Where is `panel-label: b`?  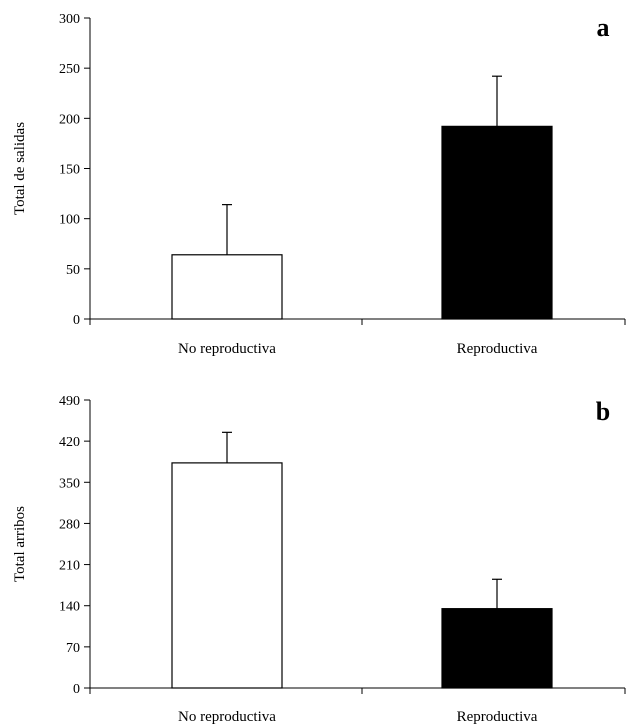 panel-label: b is located at coordinates (603, 411).